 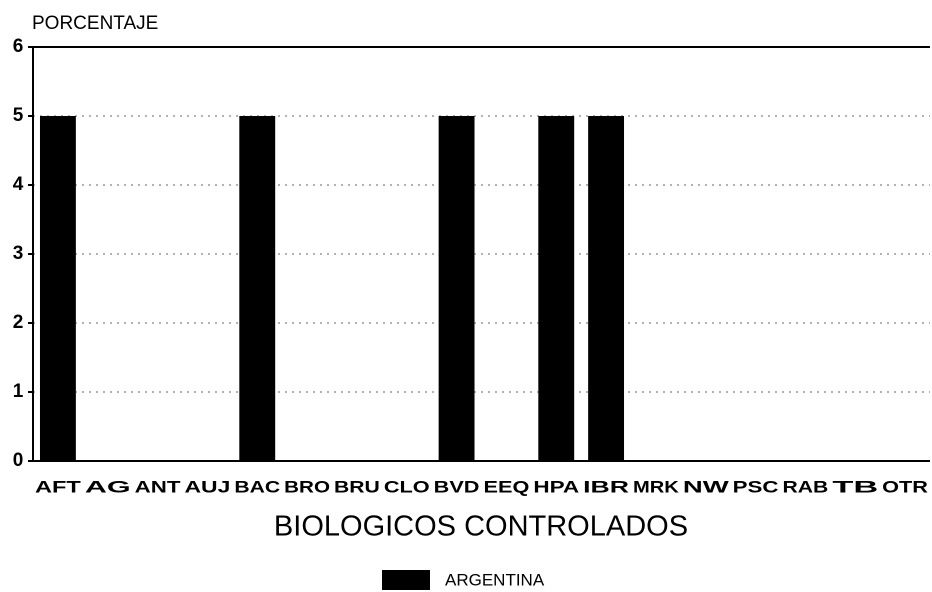 What do you see at coordinates (307, 486) in the screenshot?
I see `x-tick-label: BRO` at bounding box center [307, 486].